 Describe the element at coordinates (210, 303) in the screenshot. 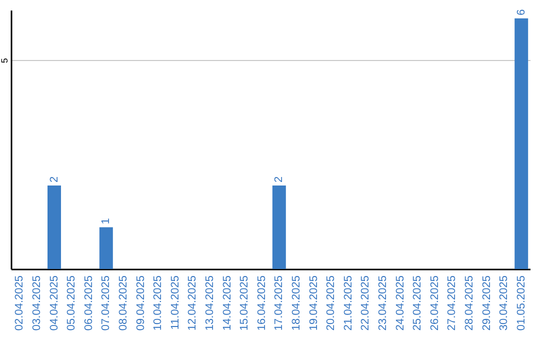

I see `x-tick-label: 13.04.2025` at that location.